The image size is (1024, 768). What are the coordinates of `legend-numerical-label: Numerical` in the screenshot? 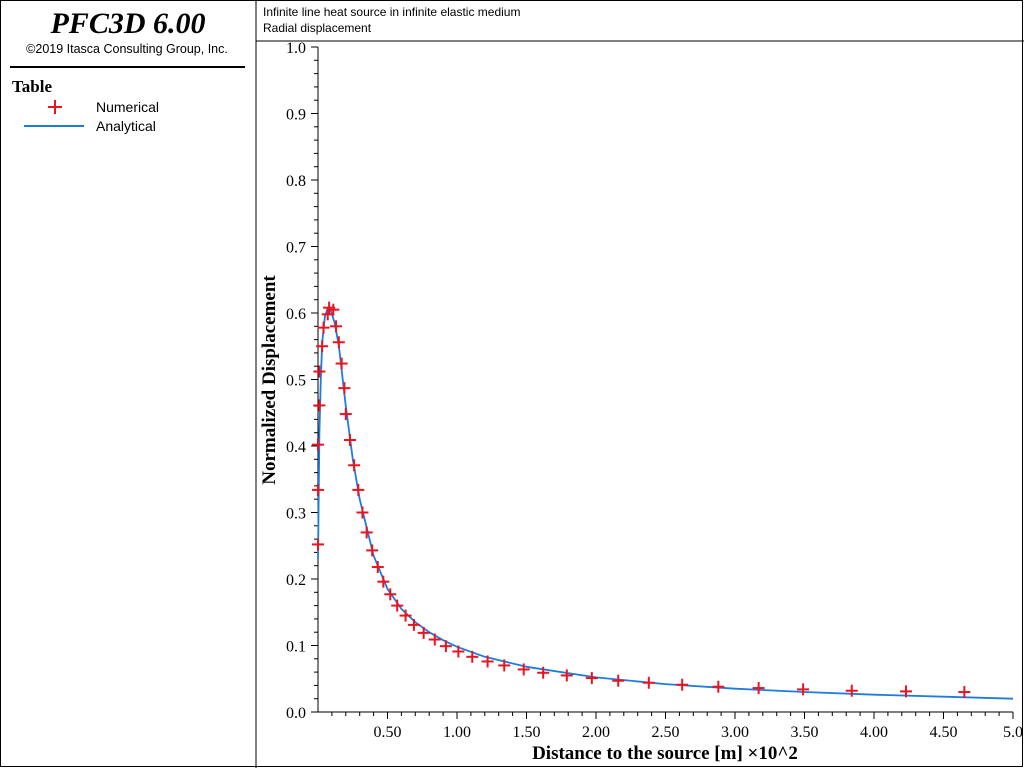 It's located at (127, 107).